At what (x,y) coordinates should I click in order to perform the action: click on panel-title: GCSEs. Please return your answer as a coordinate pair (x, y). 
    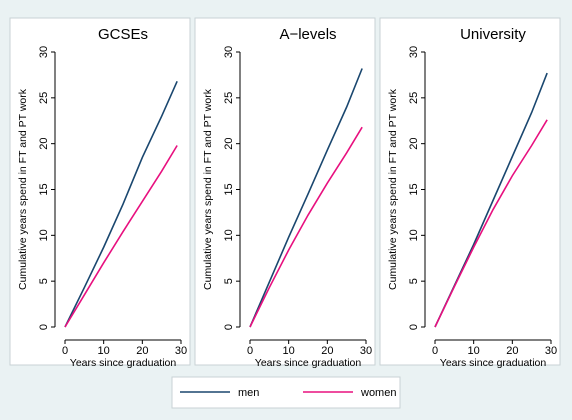
    Looking at the image, I should click on (123, 34).